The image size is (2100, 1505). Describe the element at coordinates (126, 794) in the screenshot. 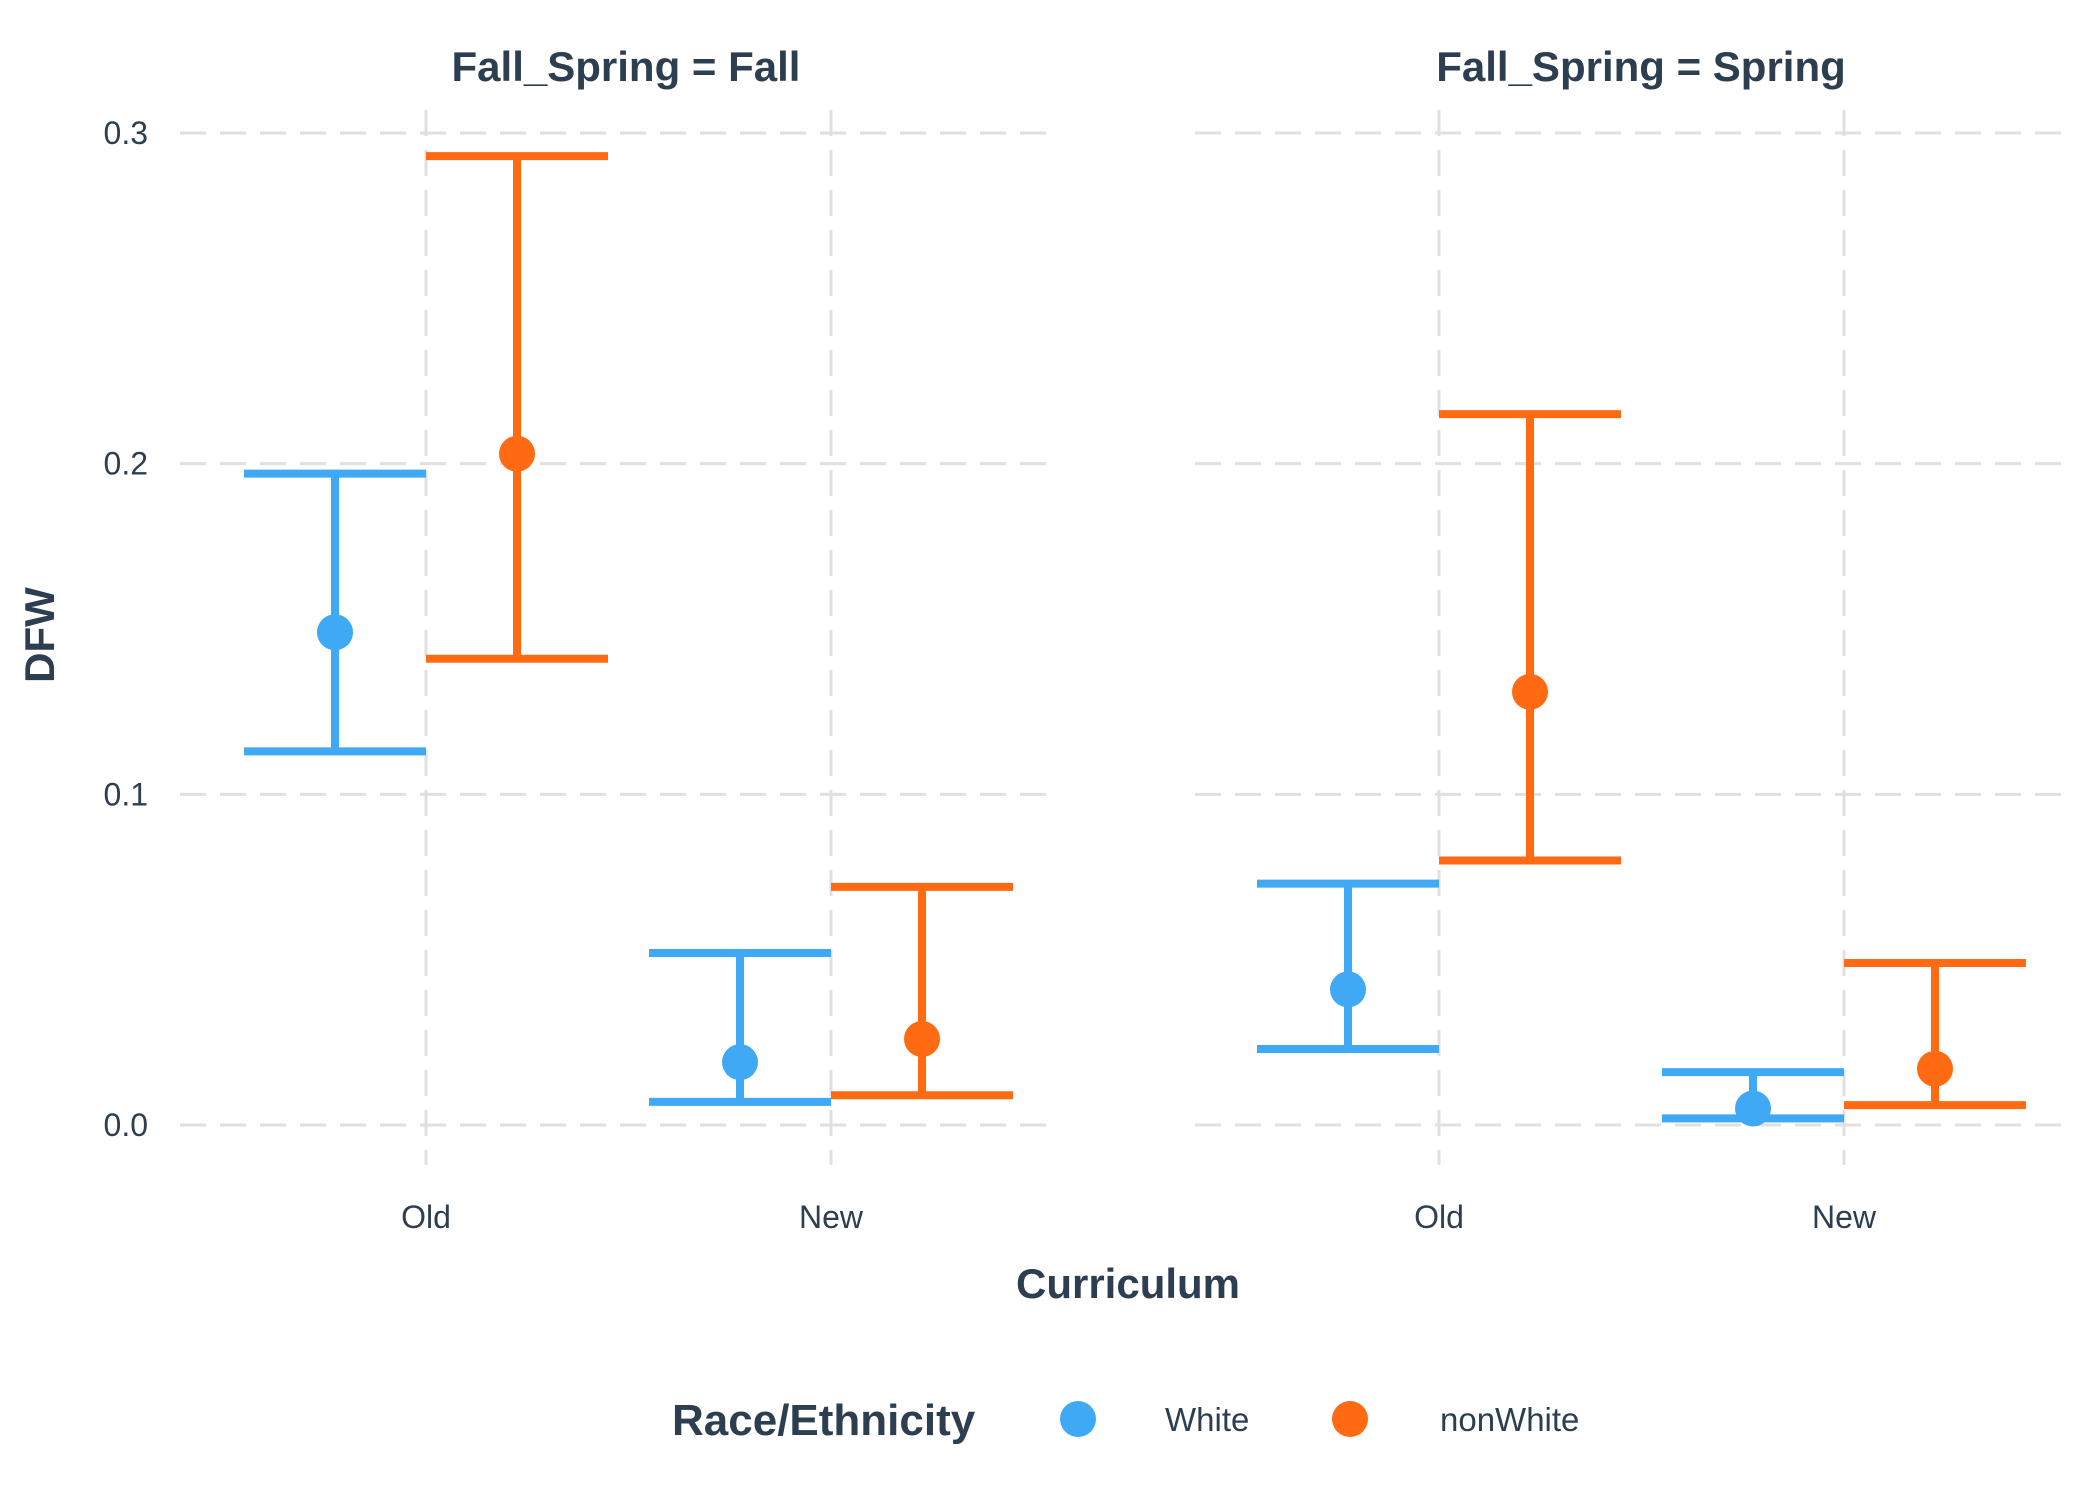

I see `y-tick-label: 0.1` at that location.